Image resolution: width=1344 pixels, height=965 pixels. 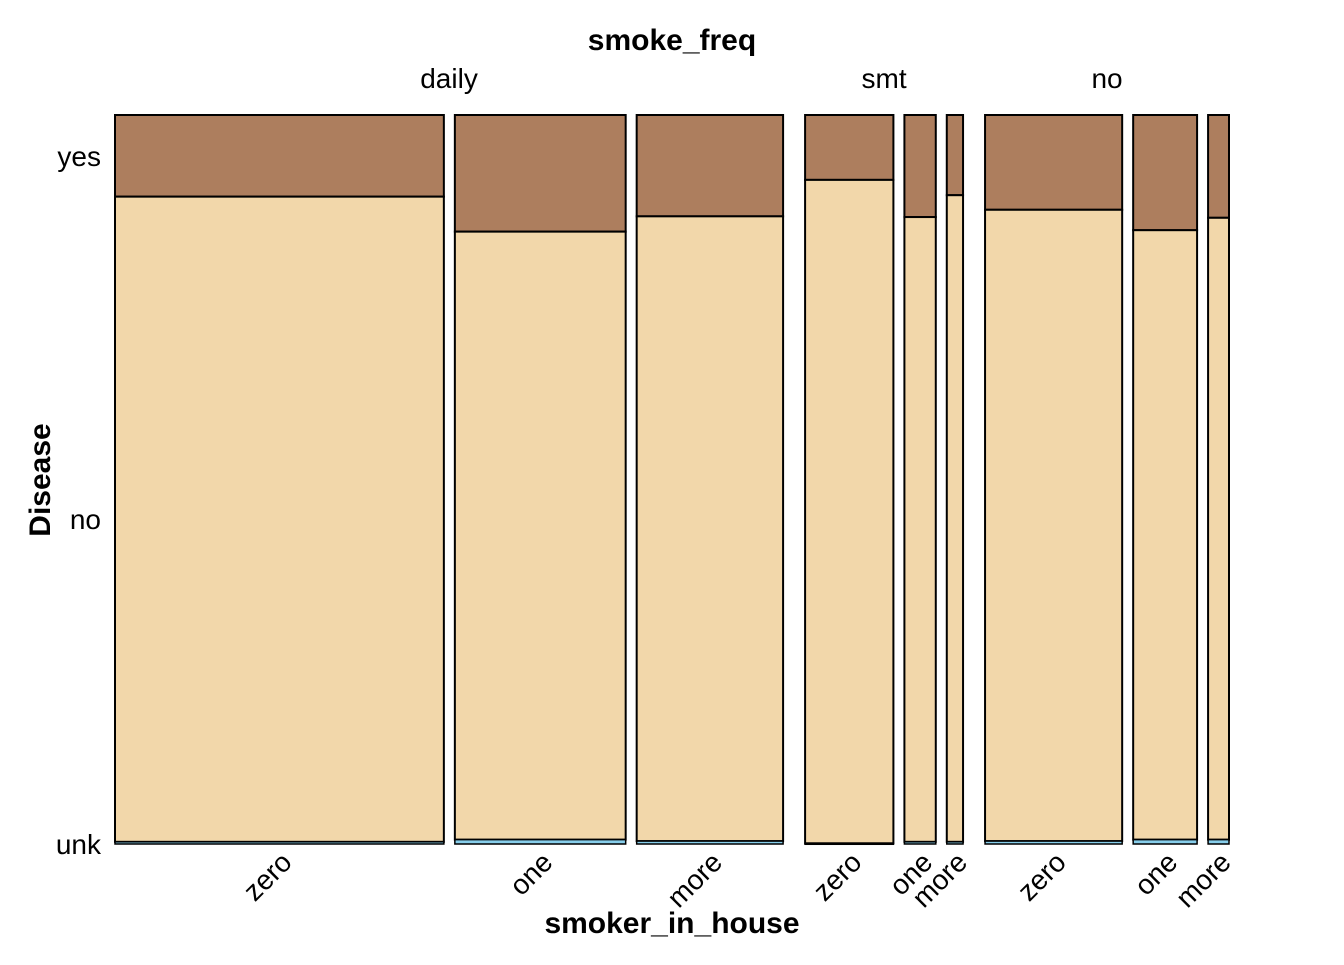 I want to click on cell-no-zero-yes, so click(x=1054, y=162).